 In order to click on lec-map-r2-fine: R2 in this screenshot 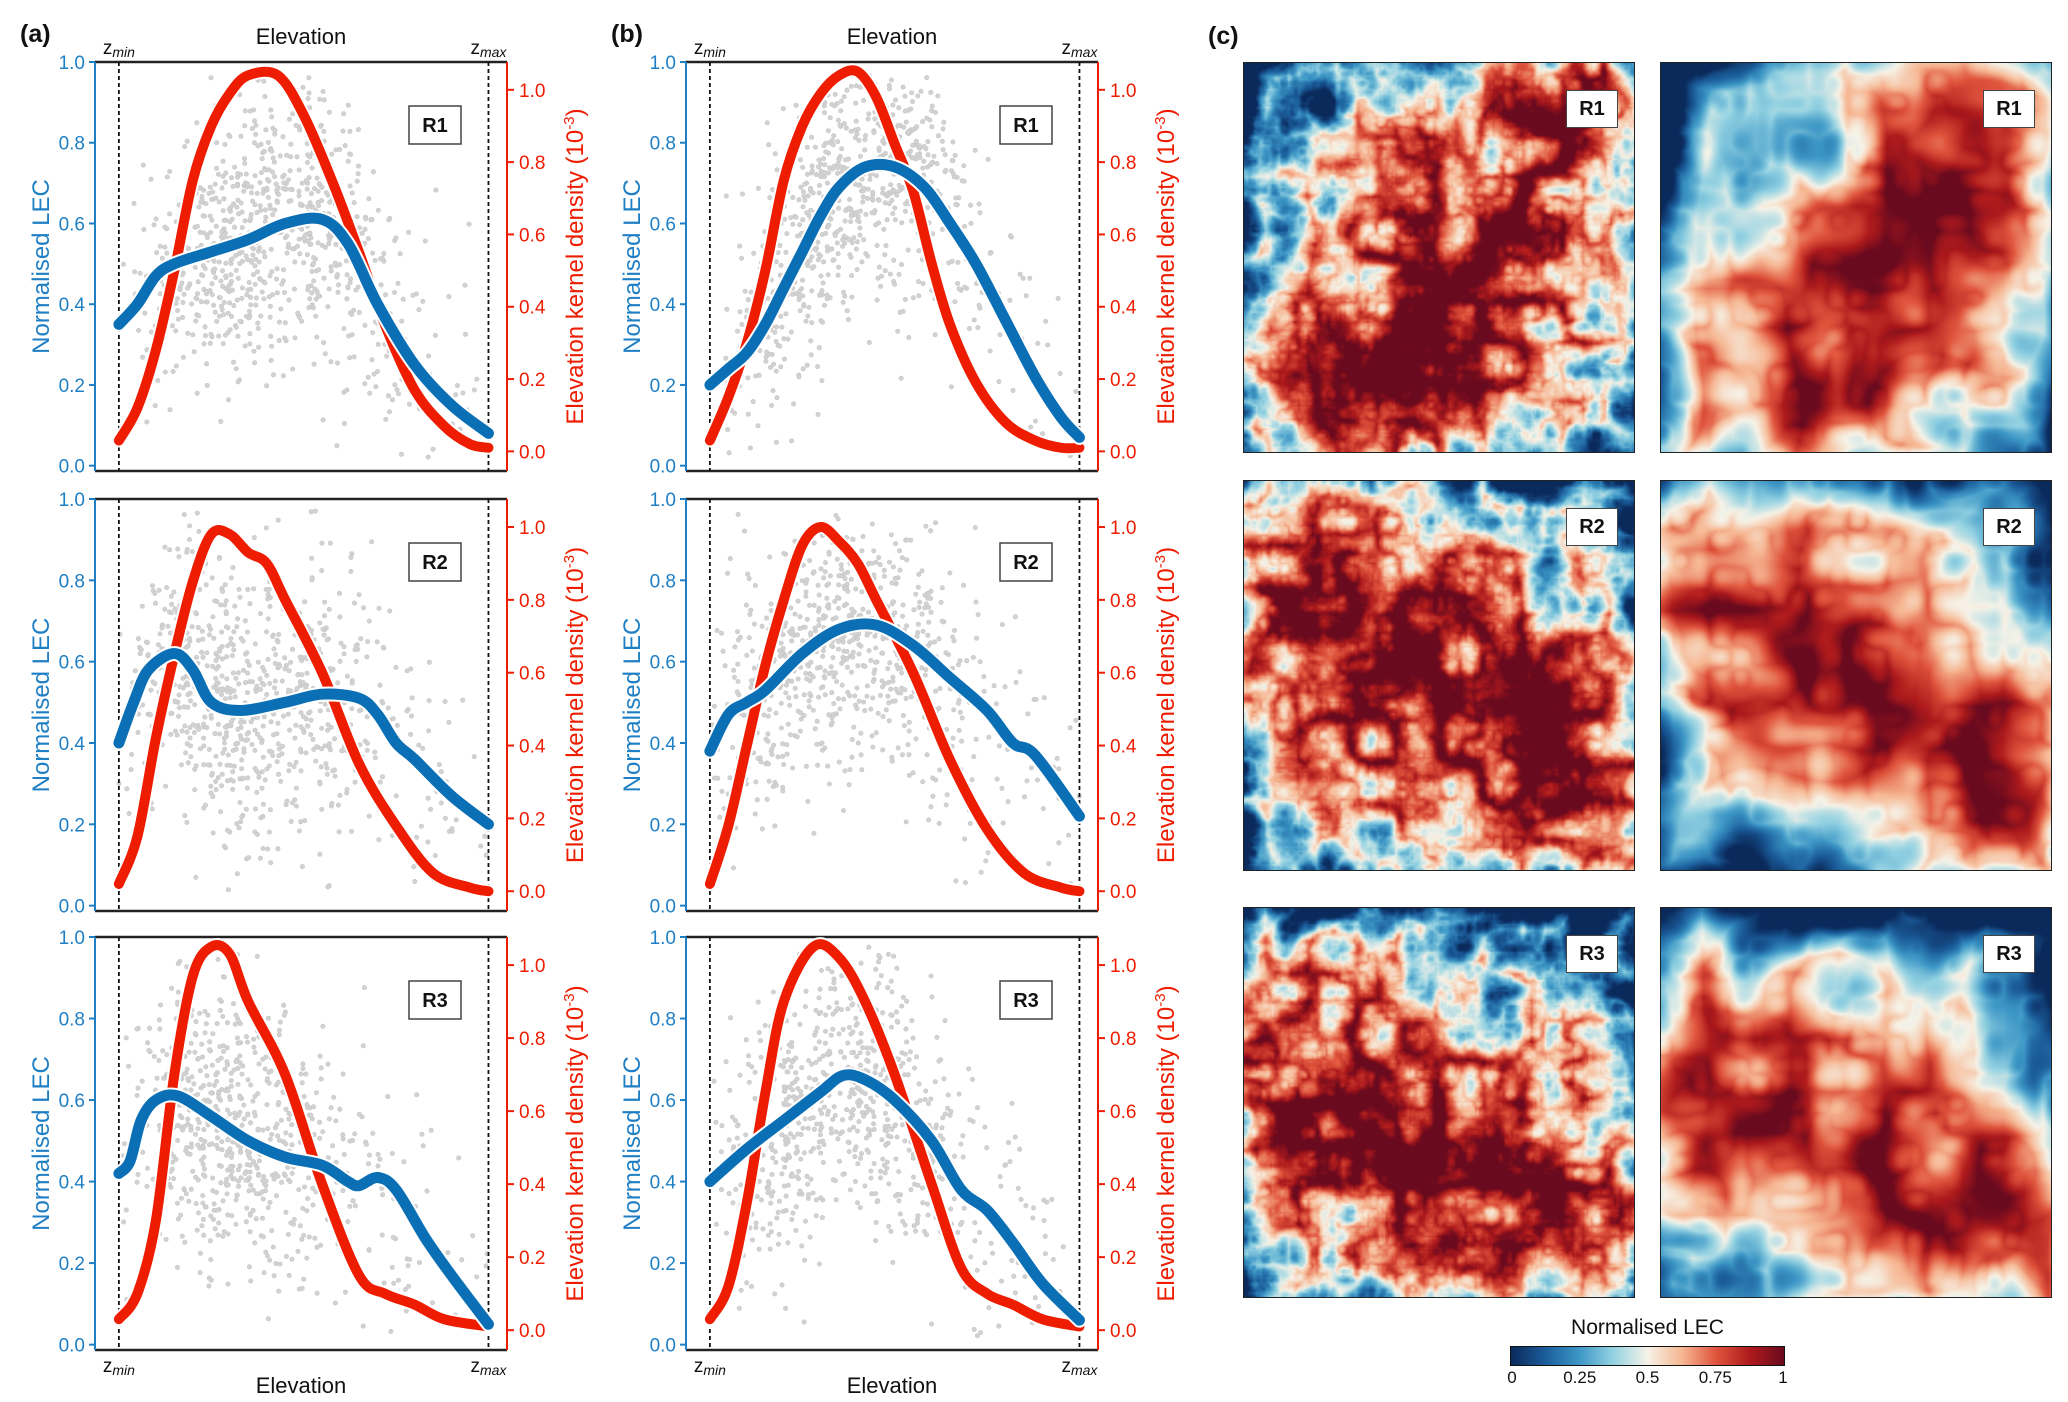, I will do `click(1439, 675)`.